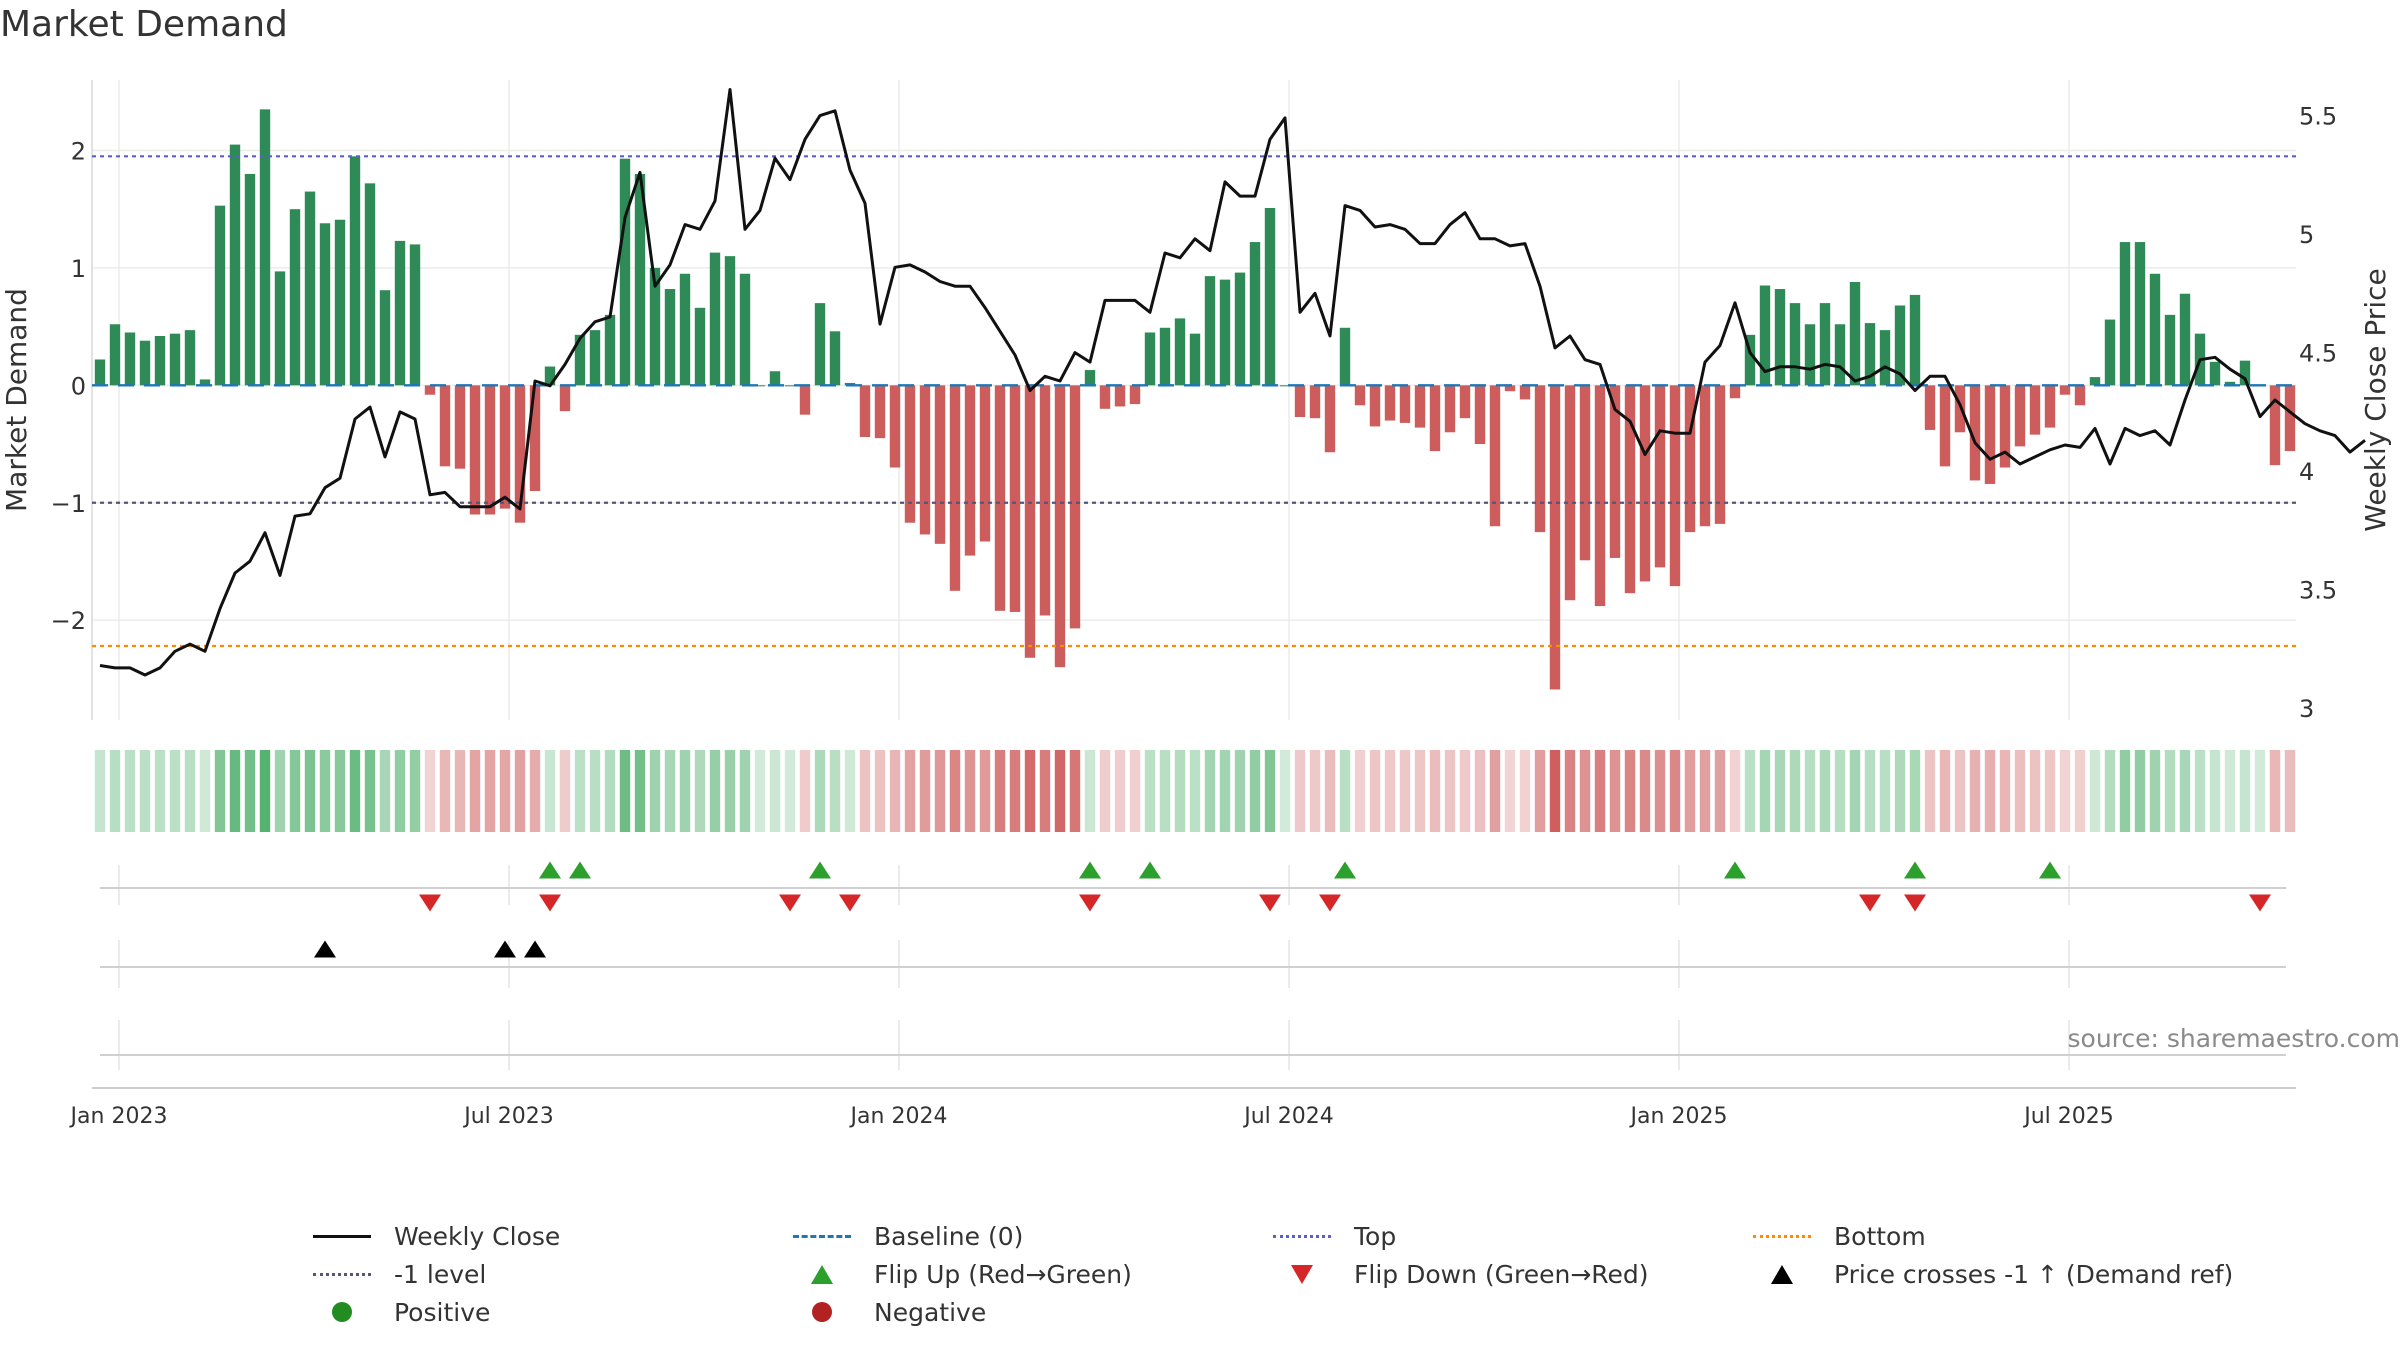 This screenshot has height=1350, width=2400. I want to click on x-tick-label: Jan 2024, so click(898, 1116).